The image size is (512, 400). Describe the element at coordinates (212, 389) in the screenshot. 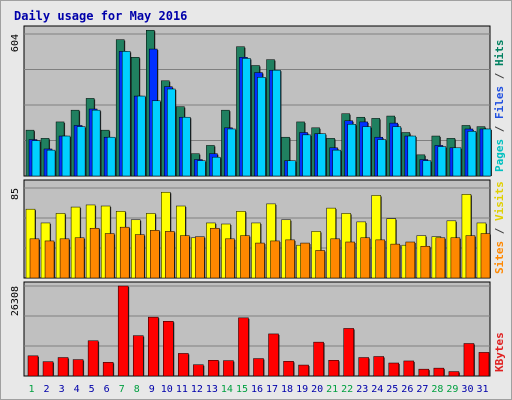

I see `x-tick-label-day-13: 13` at that location.